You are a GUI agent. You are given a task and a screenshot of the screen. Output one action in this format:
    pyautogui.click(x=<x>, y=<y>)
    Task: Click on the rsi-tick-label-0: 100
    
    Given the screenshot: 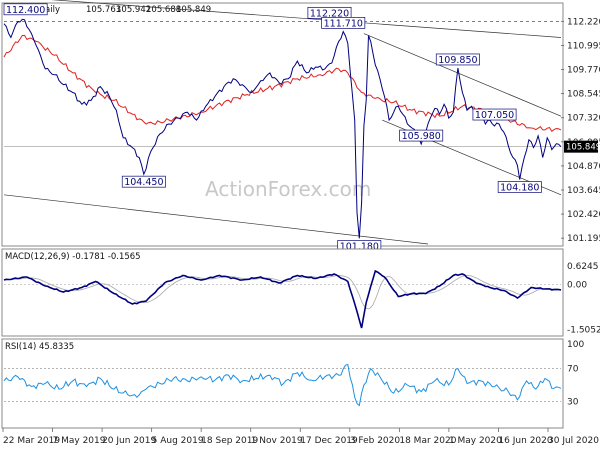 What is the action you would take?
    pyautogui.click(x=575, y=345)
    